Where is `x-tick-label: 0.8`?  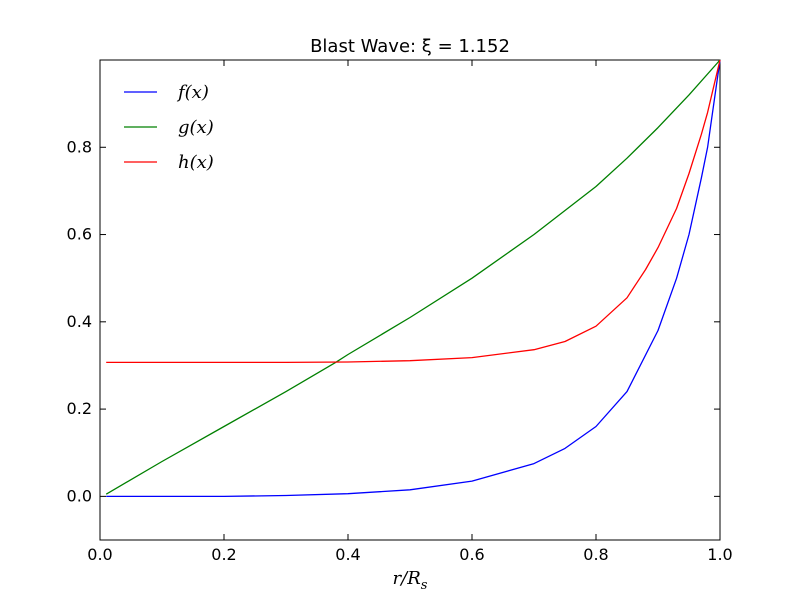
x-tick-label: 0.8 is located at coordinates (595, 554).